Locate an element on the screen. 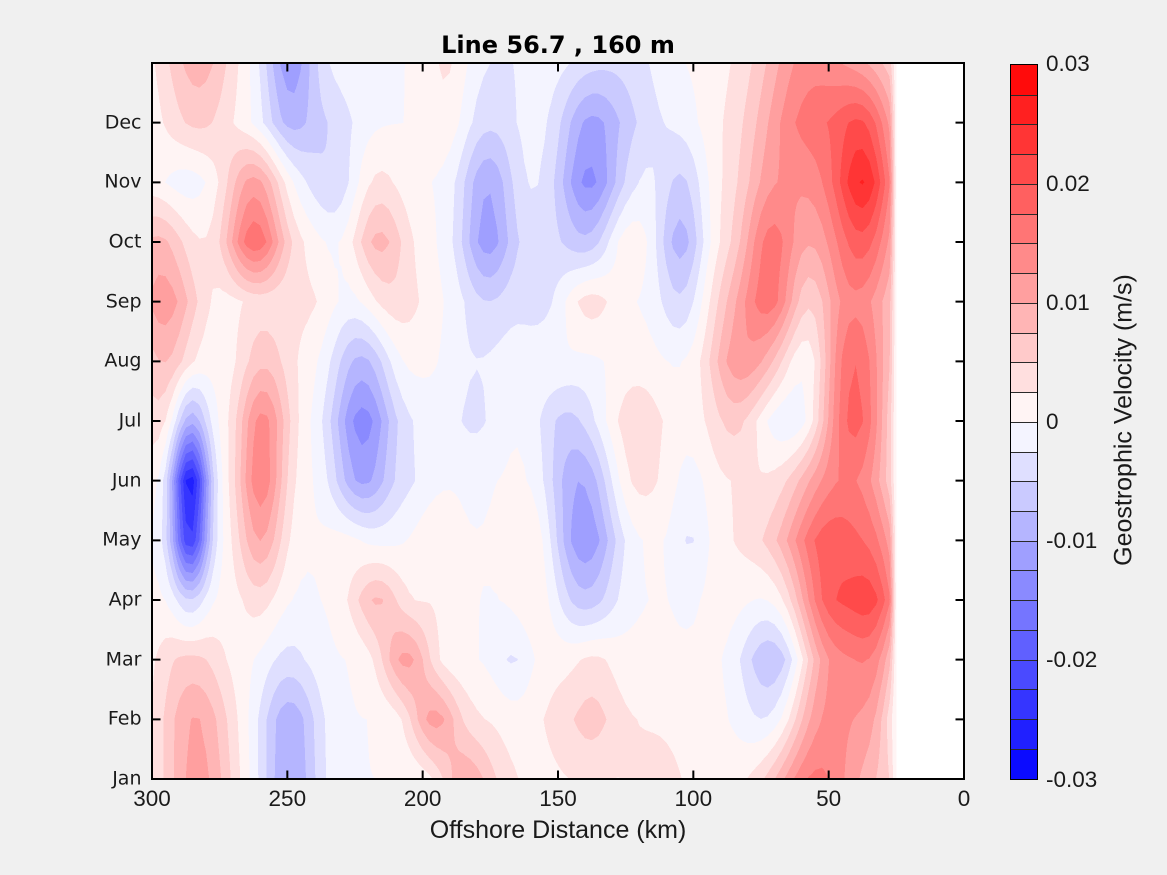 The image size is (1167, 875). month-tick-label-mar: Mar is located at coordinates (123, 659).